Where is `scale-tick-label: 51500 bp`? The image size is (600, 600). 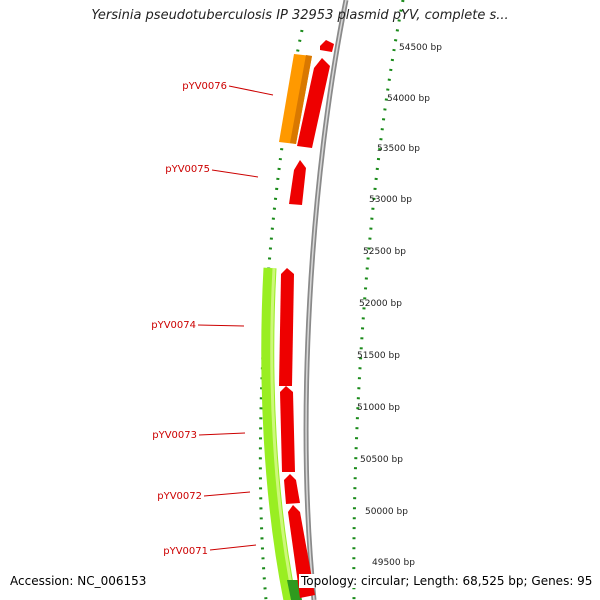
scale-tick-label: 51500 bp is located at coordinates (378, 356).